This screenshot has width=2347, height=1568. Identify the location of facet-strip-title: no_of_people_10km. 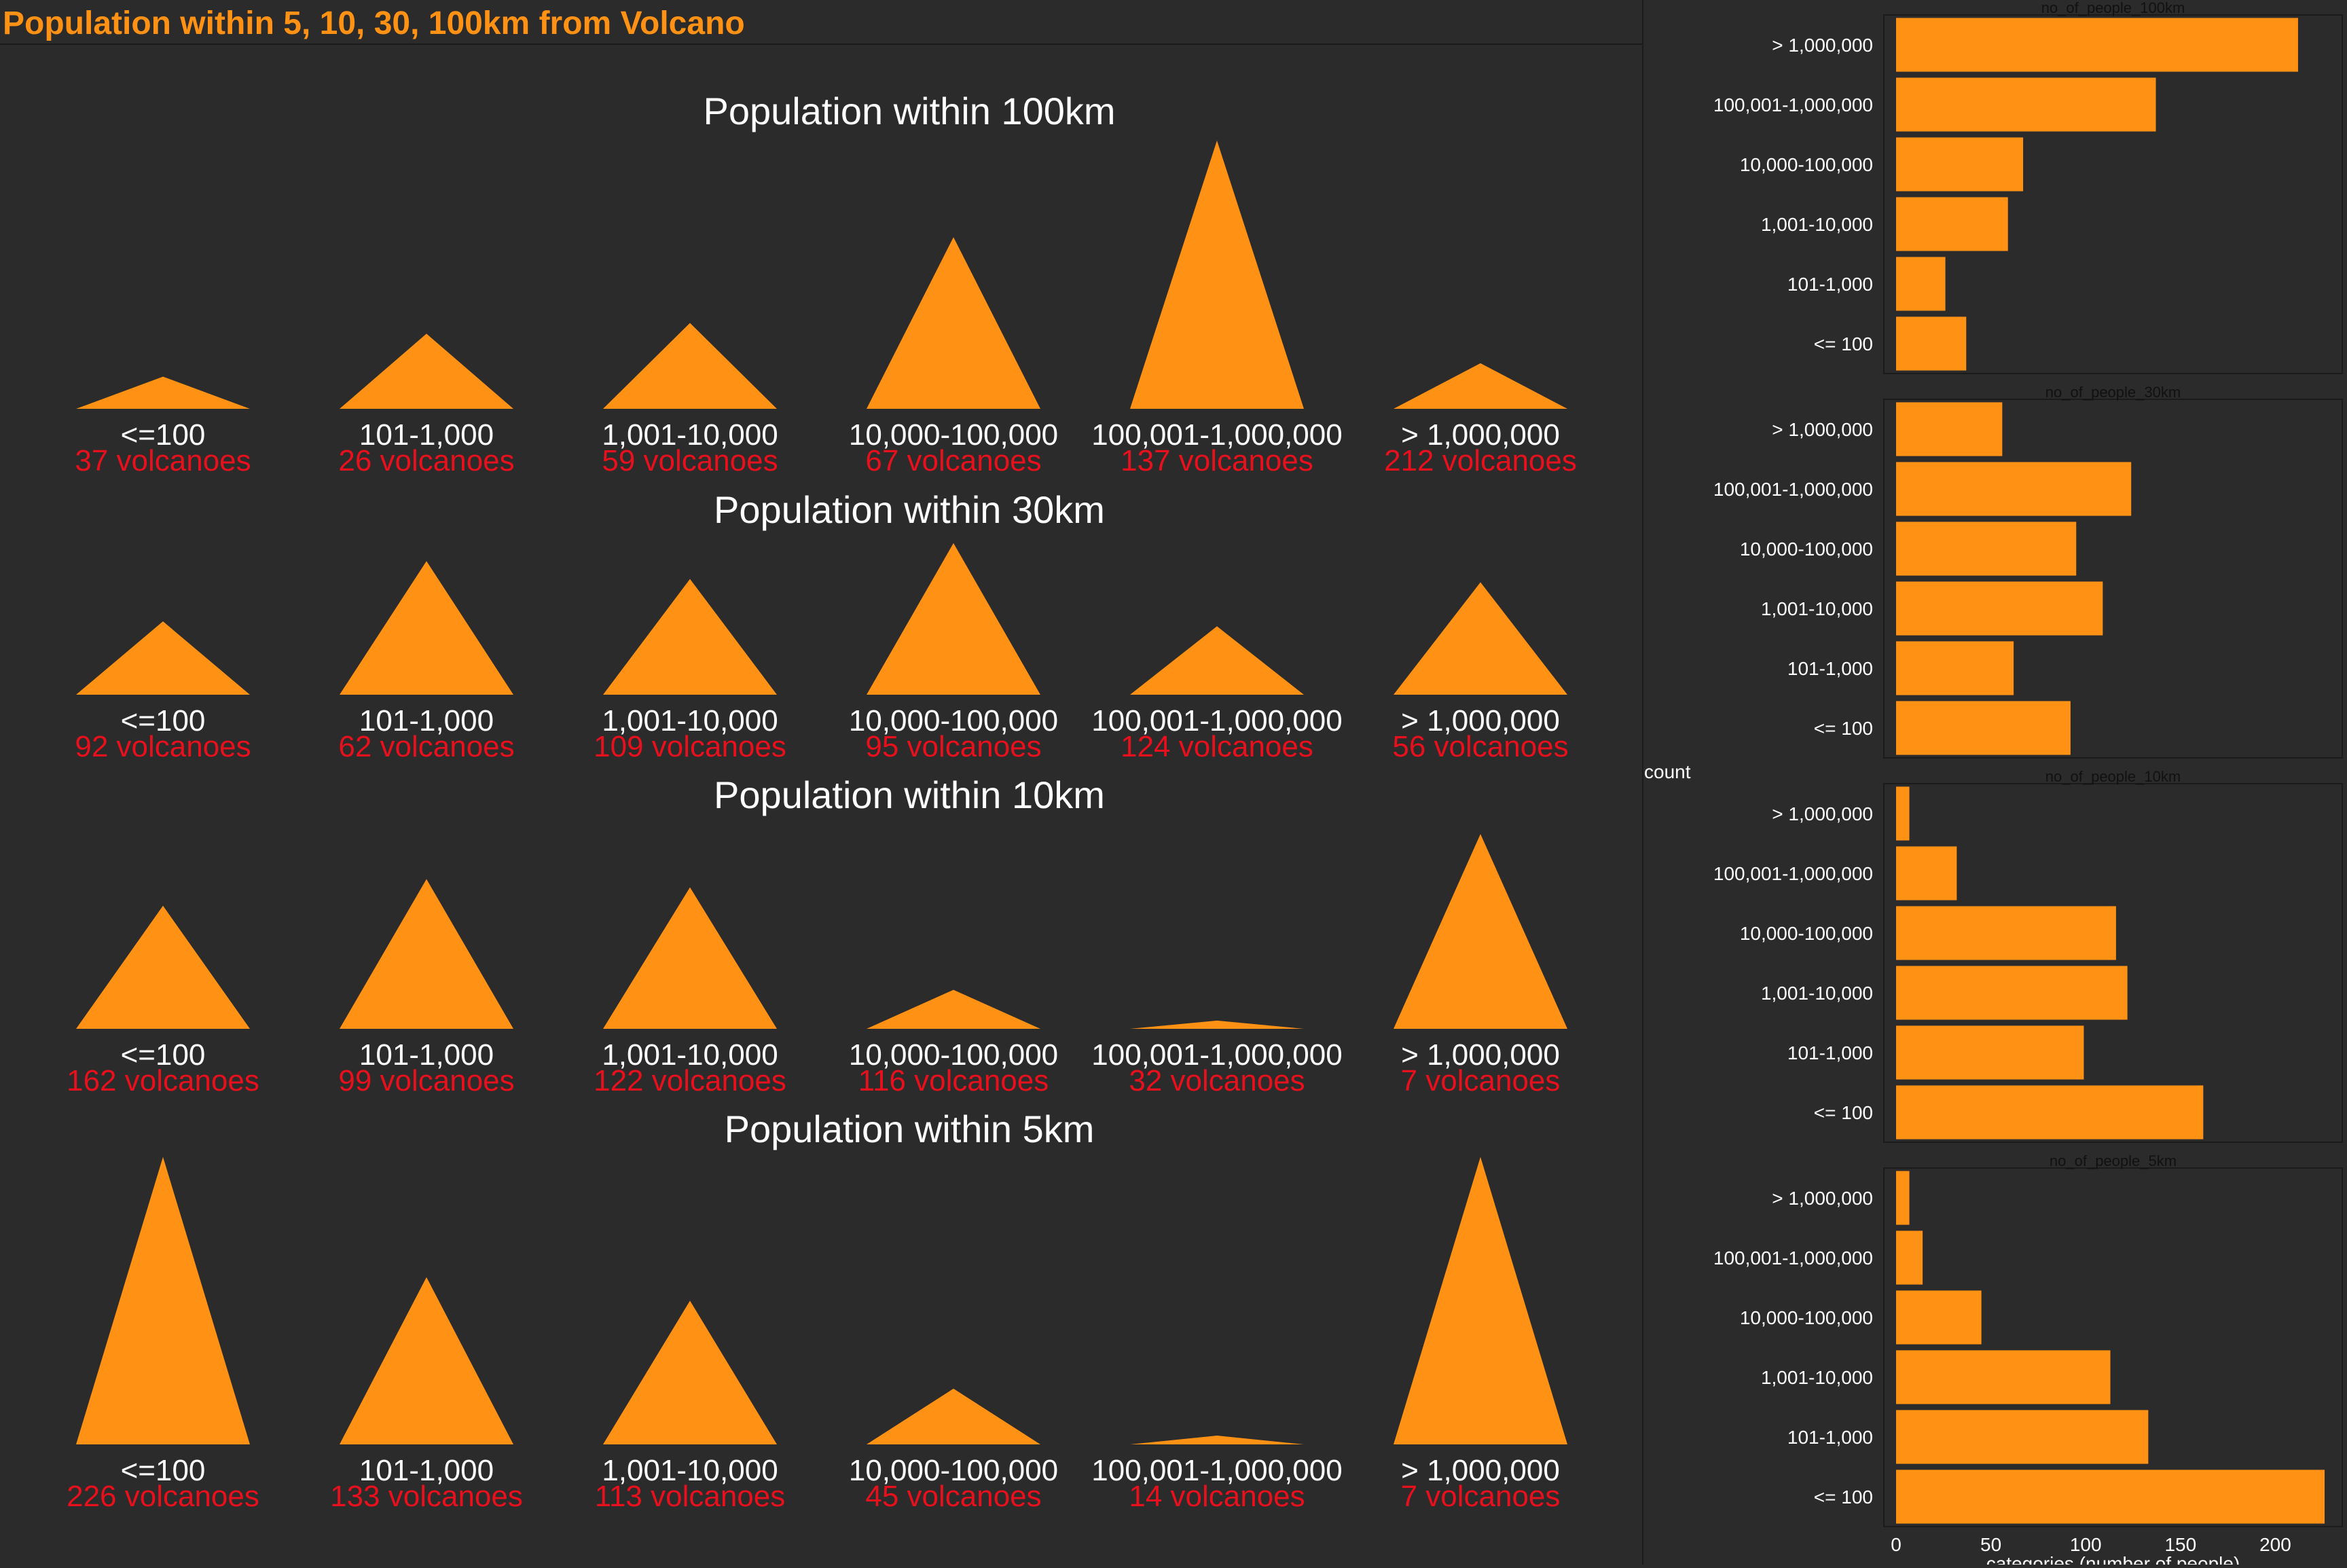
(2113, 777).